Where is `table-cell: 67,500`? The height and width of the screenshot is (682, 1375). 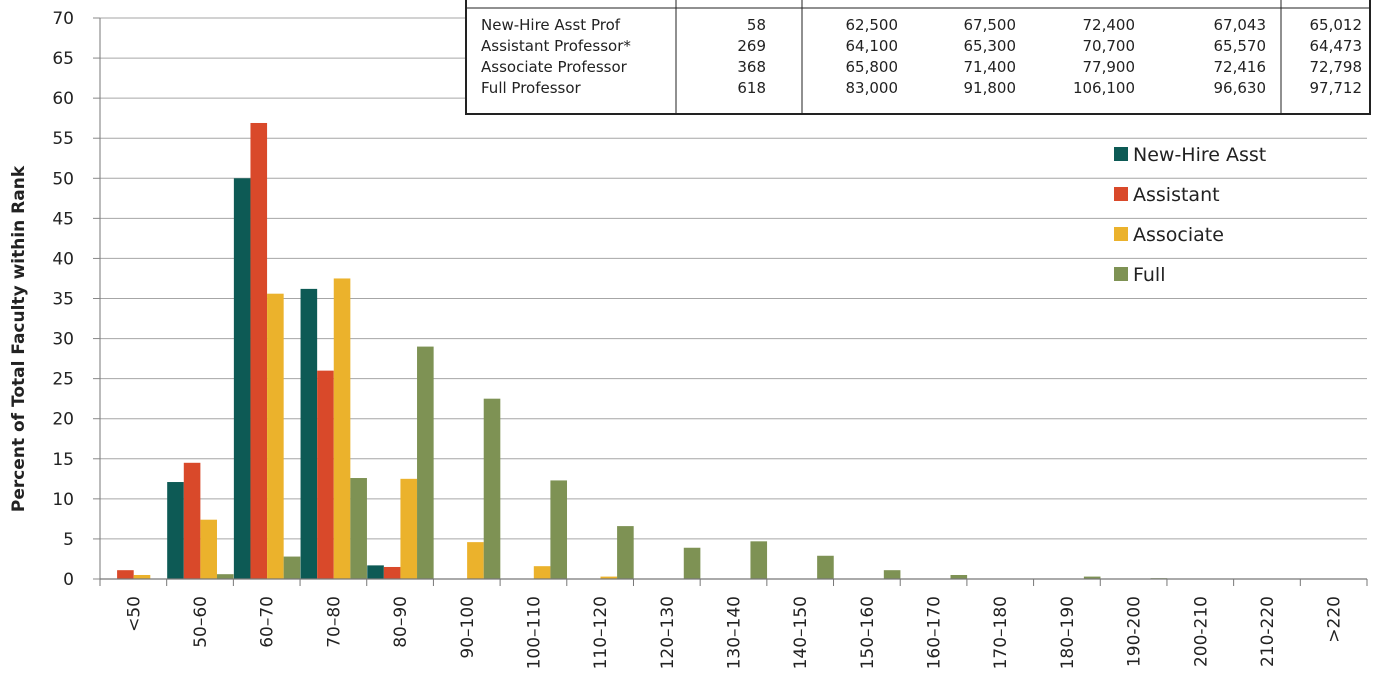
table-cell: 67,500 is located at coordinates (990, 25).